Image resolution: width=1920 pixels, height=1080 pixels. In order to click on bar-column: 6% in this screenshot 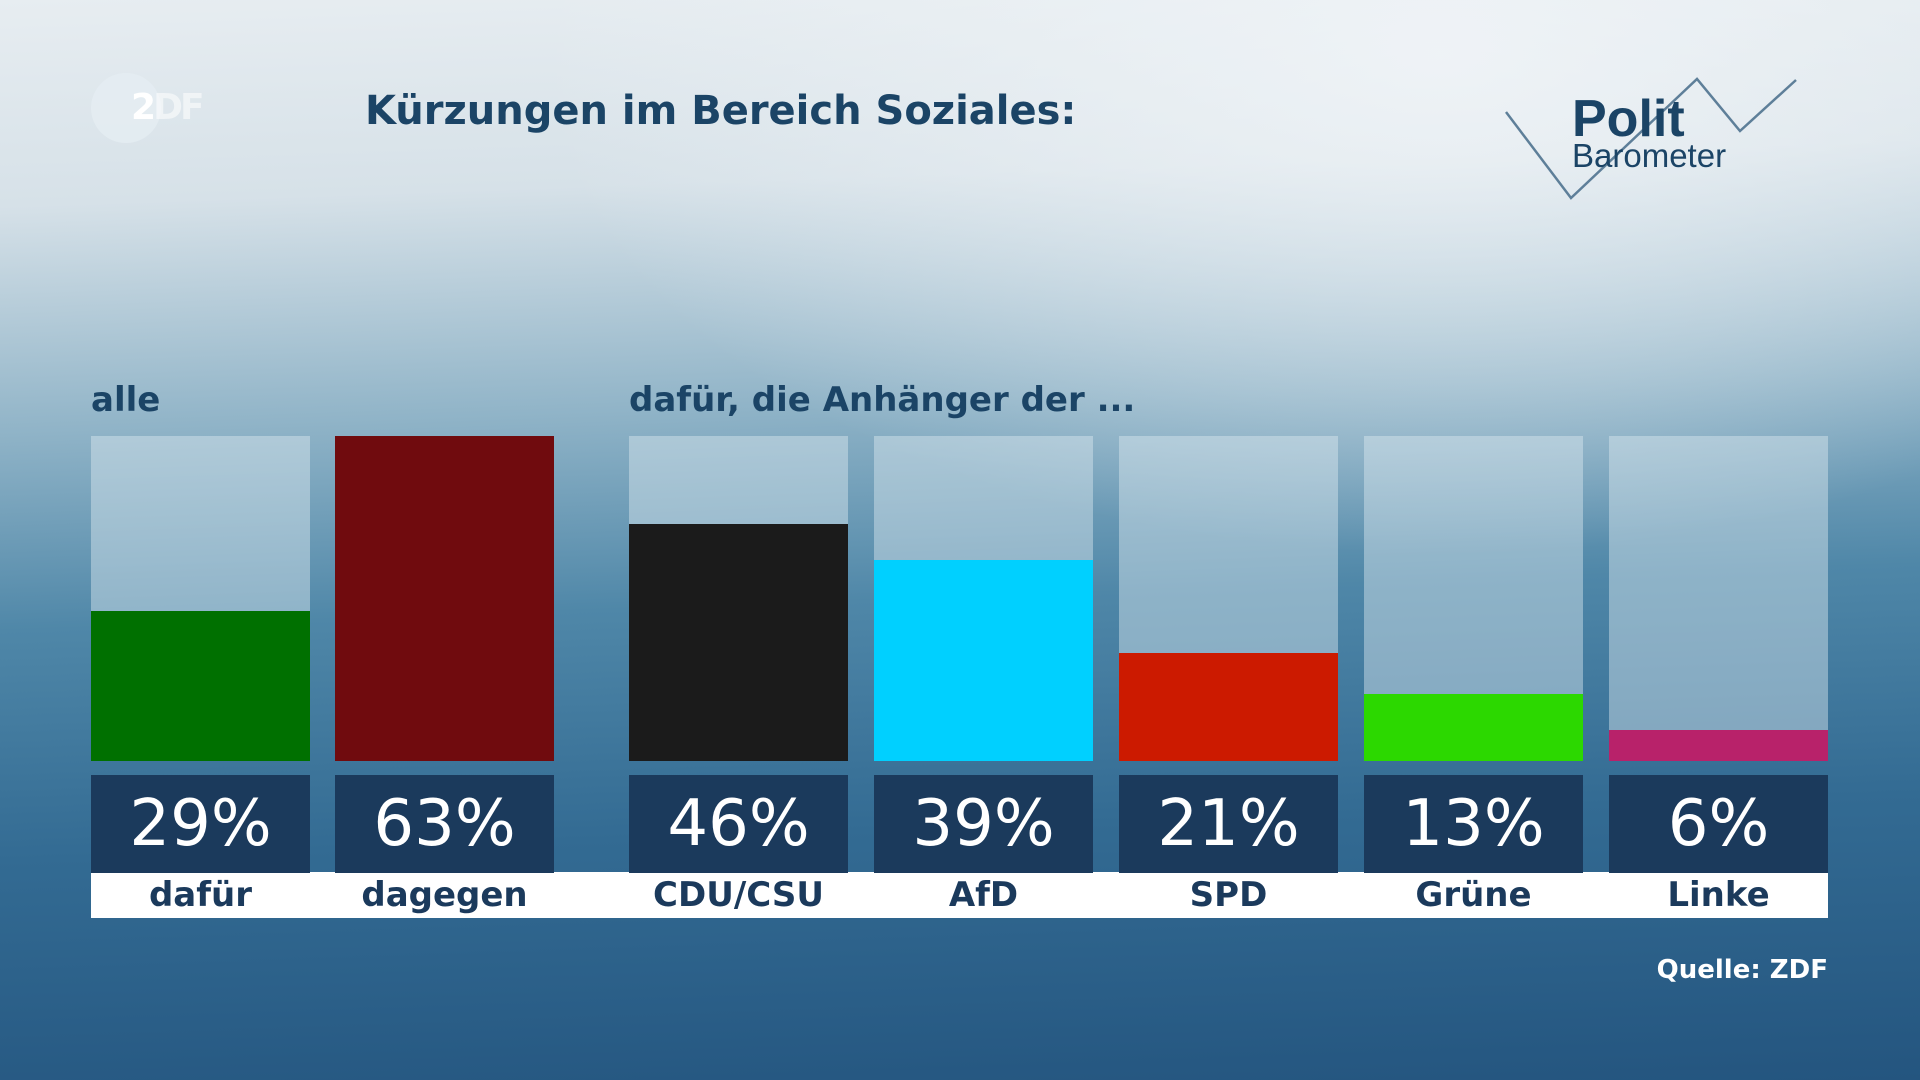, I will do `click(1718, 654)`.